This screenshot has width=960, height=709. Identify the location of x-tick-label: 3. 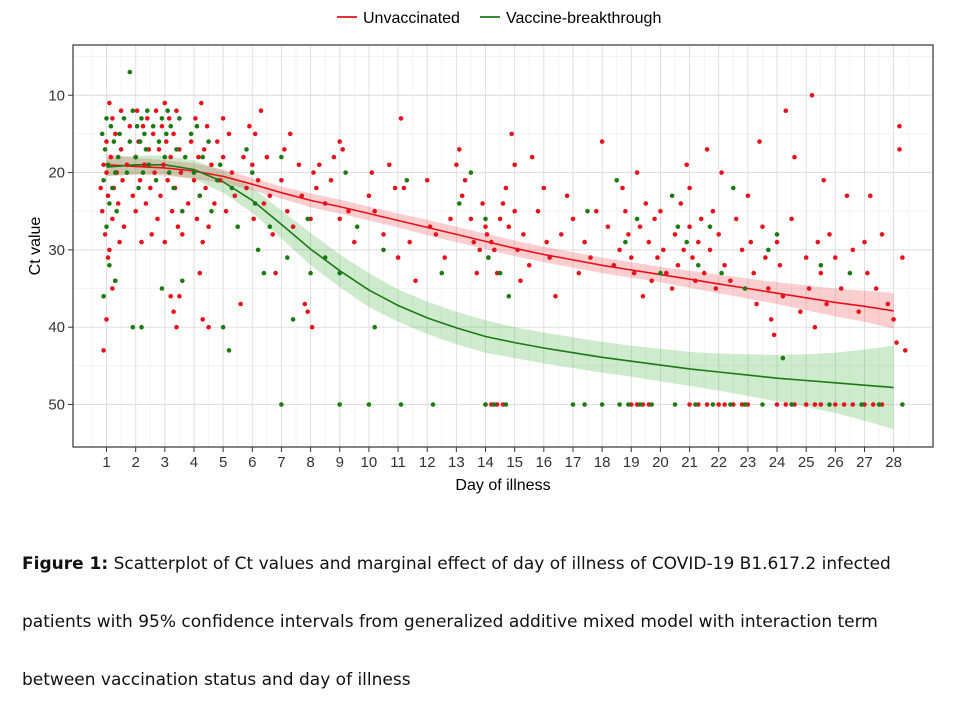
(165, 462).